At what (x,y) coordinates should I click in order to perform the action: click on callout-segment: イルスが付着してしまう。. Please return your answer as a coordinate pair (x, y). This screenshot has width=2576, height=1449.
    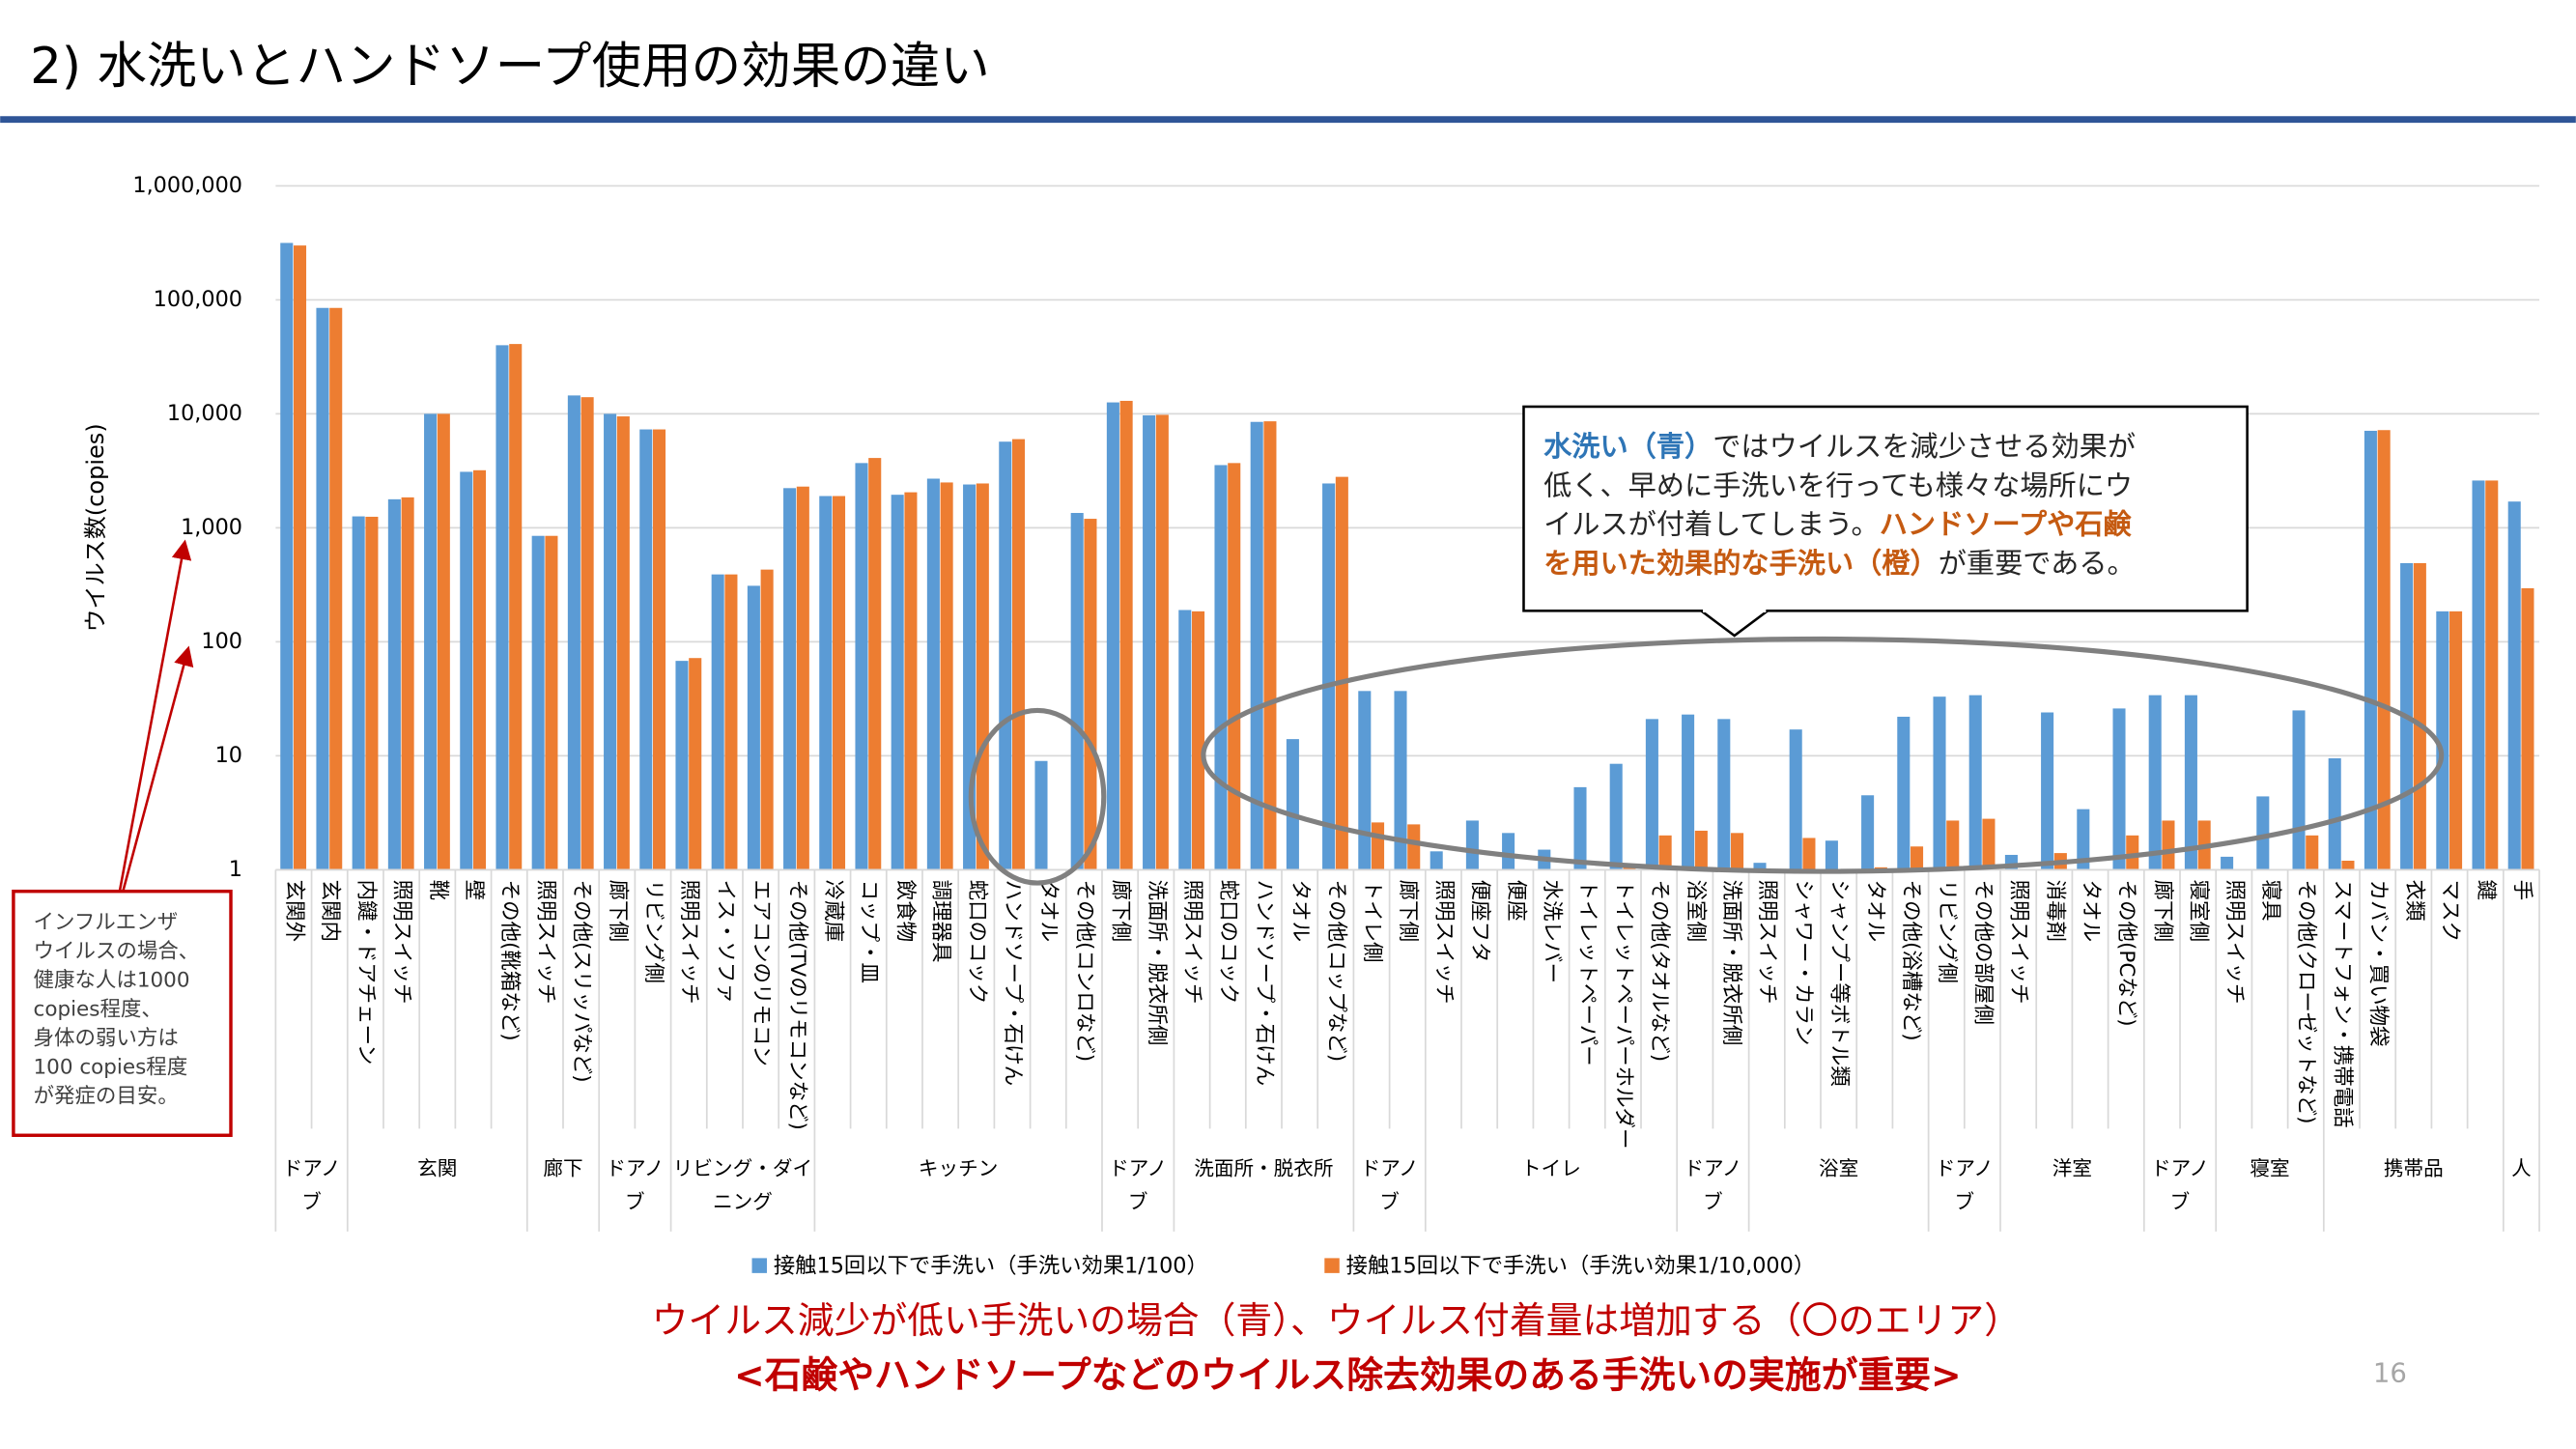
    Looking at the image, I should click on (1711, 524).